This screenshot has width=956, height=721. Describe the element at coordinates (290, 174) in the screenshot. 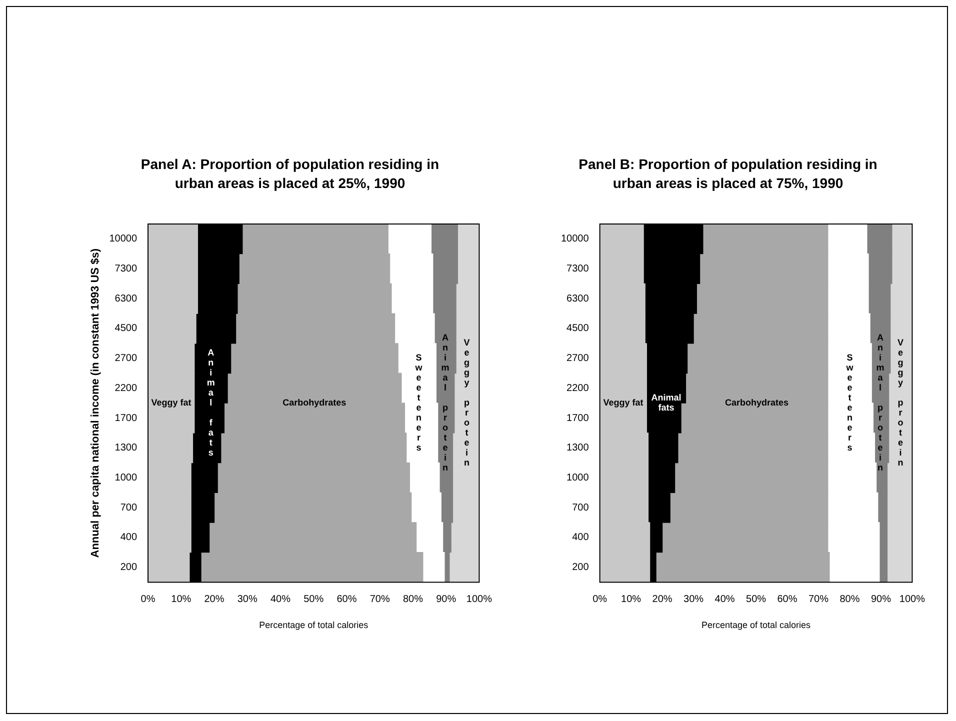

I see `chart-title: Panel A: Proportion of population residing in urban areas is placed at 25%, 1990` at that location.